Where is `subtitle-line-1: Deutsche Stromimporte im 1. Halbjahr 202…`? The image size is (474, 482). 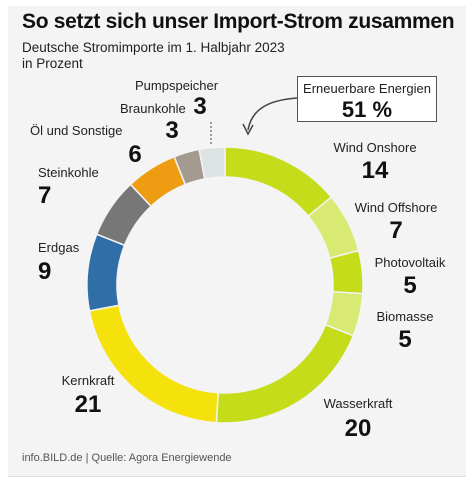
subtitle-line-1: Deutsche Stromimporte im 1. Halbjahr 202… is located at coordinates (153, 47).